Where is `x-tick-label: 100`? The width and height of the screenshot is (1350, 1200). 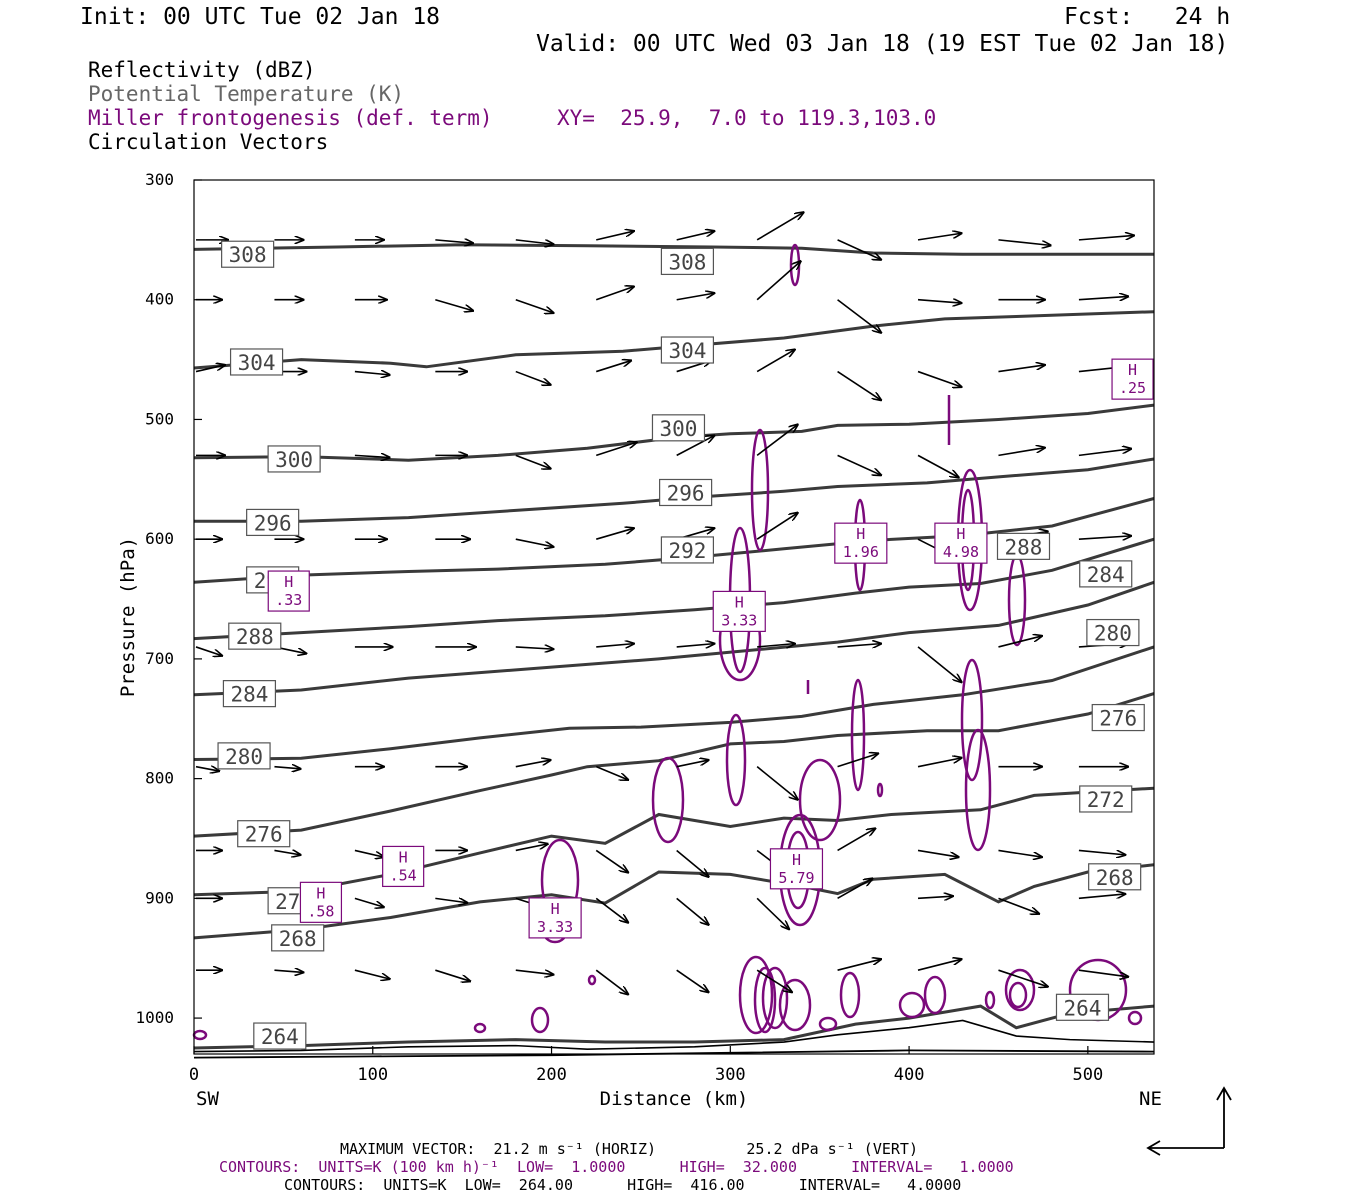 x-tick-label: 100 is located at coordinates (372, 1075).